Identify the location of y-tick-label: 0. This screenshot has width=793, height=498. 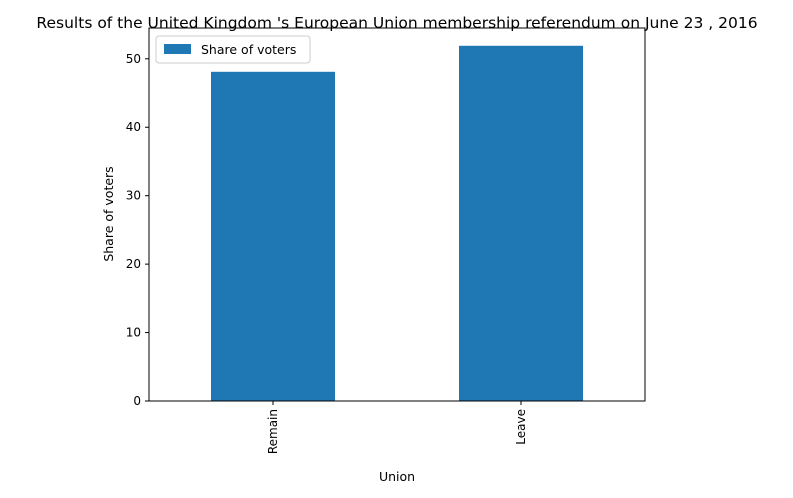
(137, 401).